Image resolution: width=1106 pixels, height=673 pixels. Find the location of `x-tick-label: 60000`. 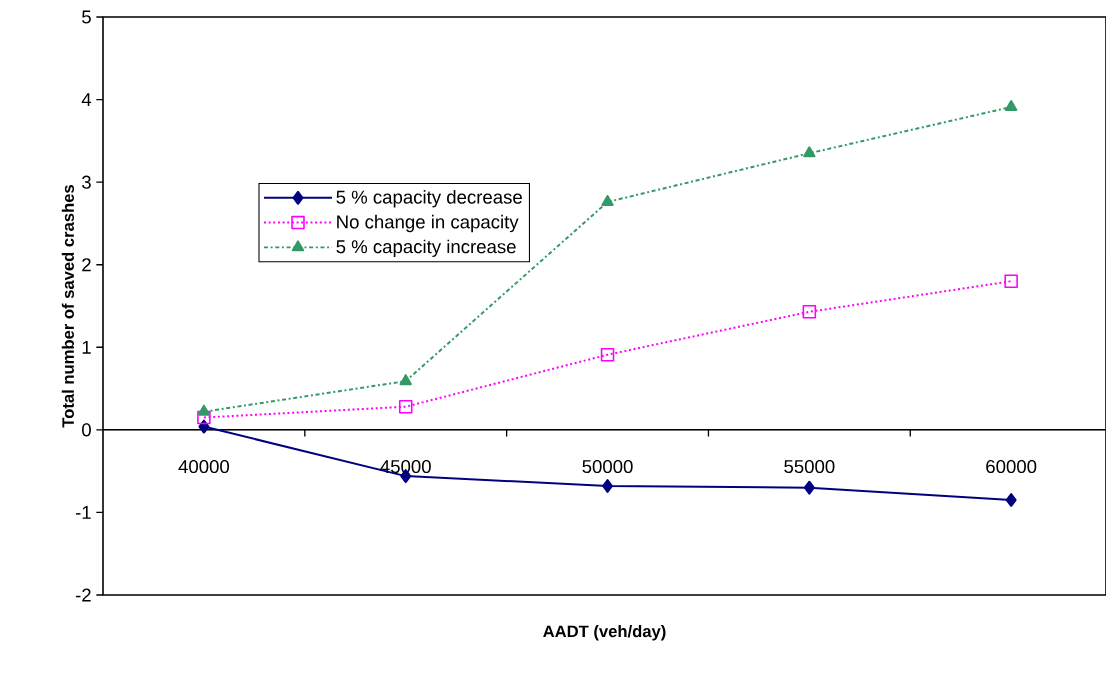

x-tick-label: 60000 is located at coordinates (1011, 466).